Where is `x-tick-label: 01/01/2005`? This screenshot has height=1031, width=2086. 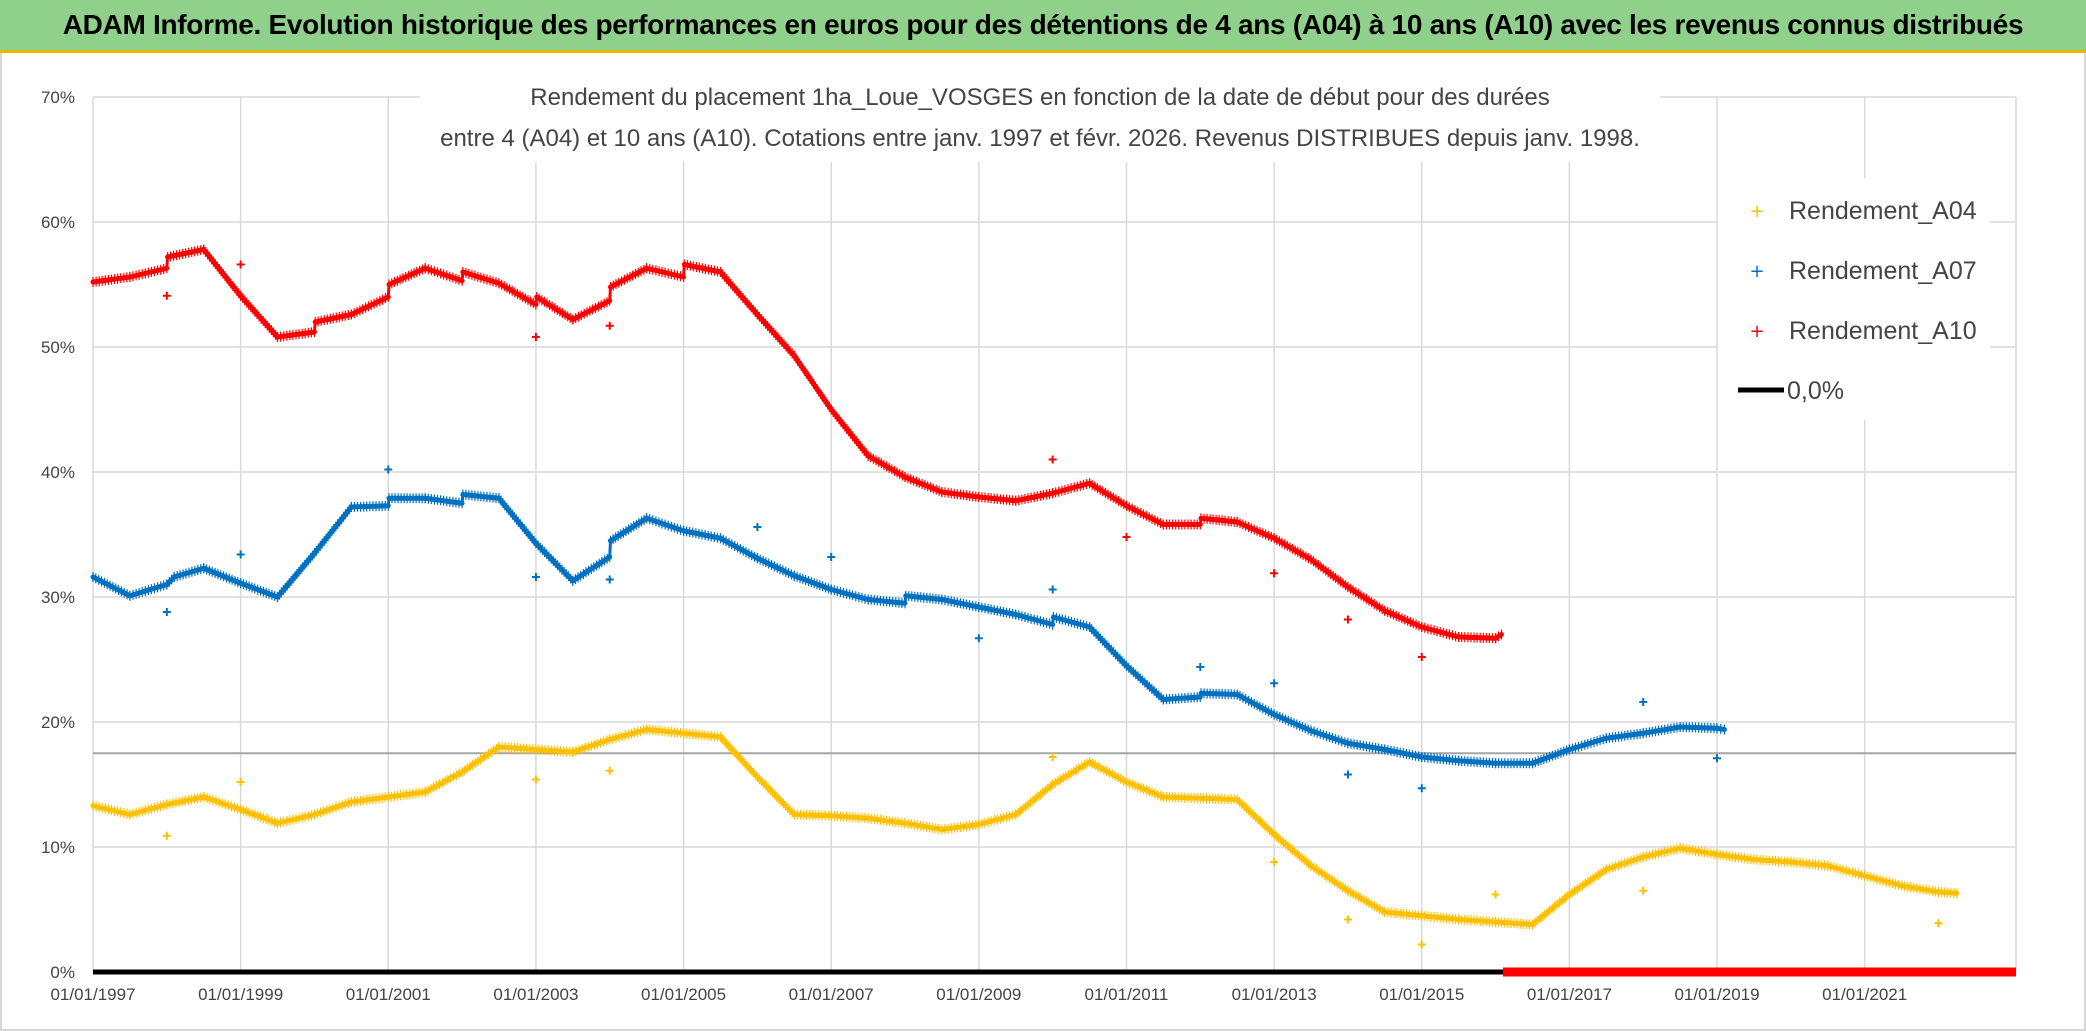
x-tick-label: 01/01/2005 is located at coordinates (683, 994).